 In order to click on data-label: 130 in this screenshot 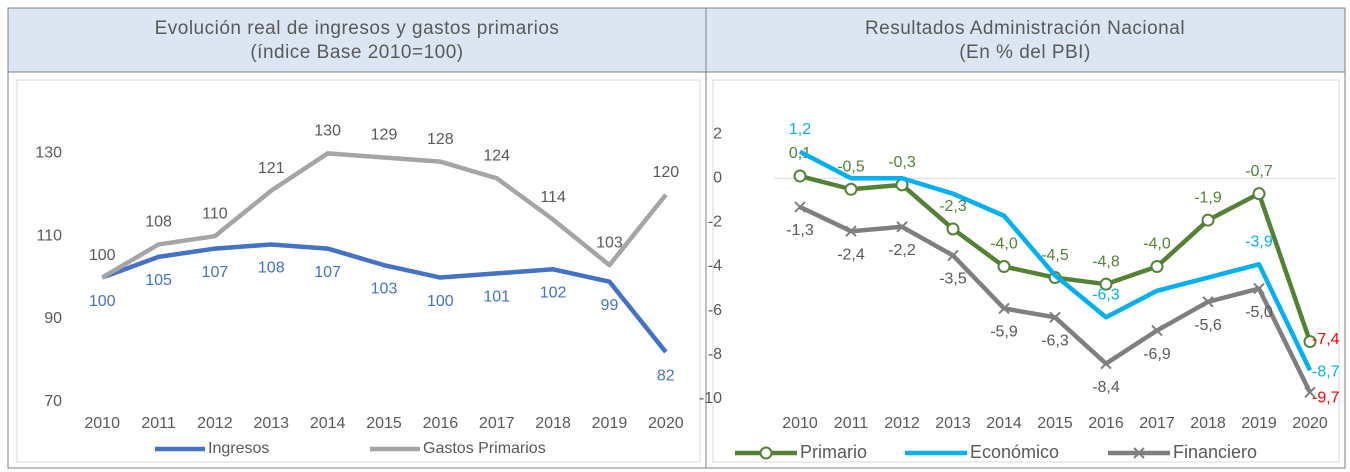, I will do `click(327, 131)`.